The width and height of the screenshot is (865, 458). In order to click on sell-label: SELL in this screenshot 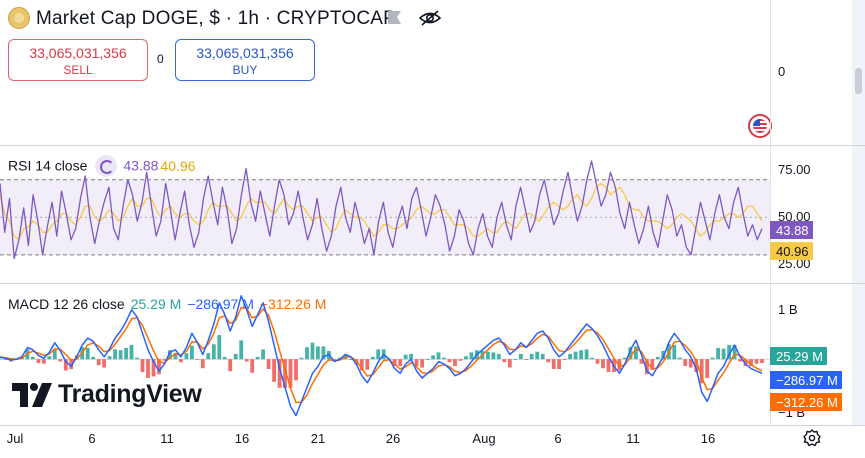, I will do `click(78, 70)`.